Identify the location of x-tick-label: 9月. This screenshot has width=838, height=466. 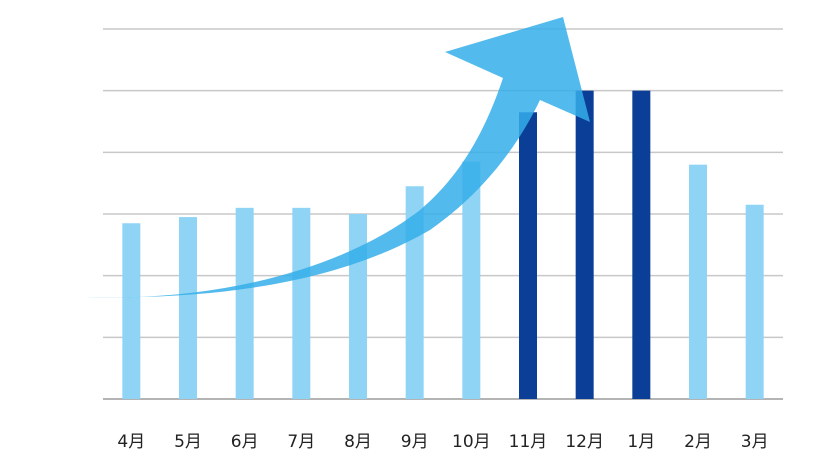
(415, 442).